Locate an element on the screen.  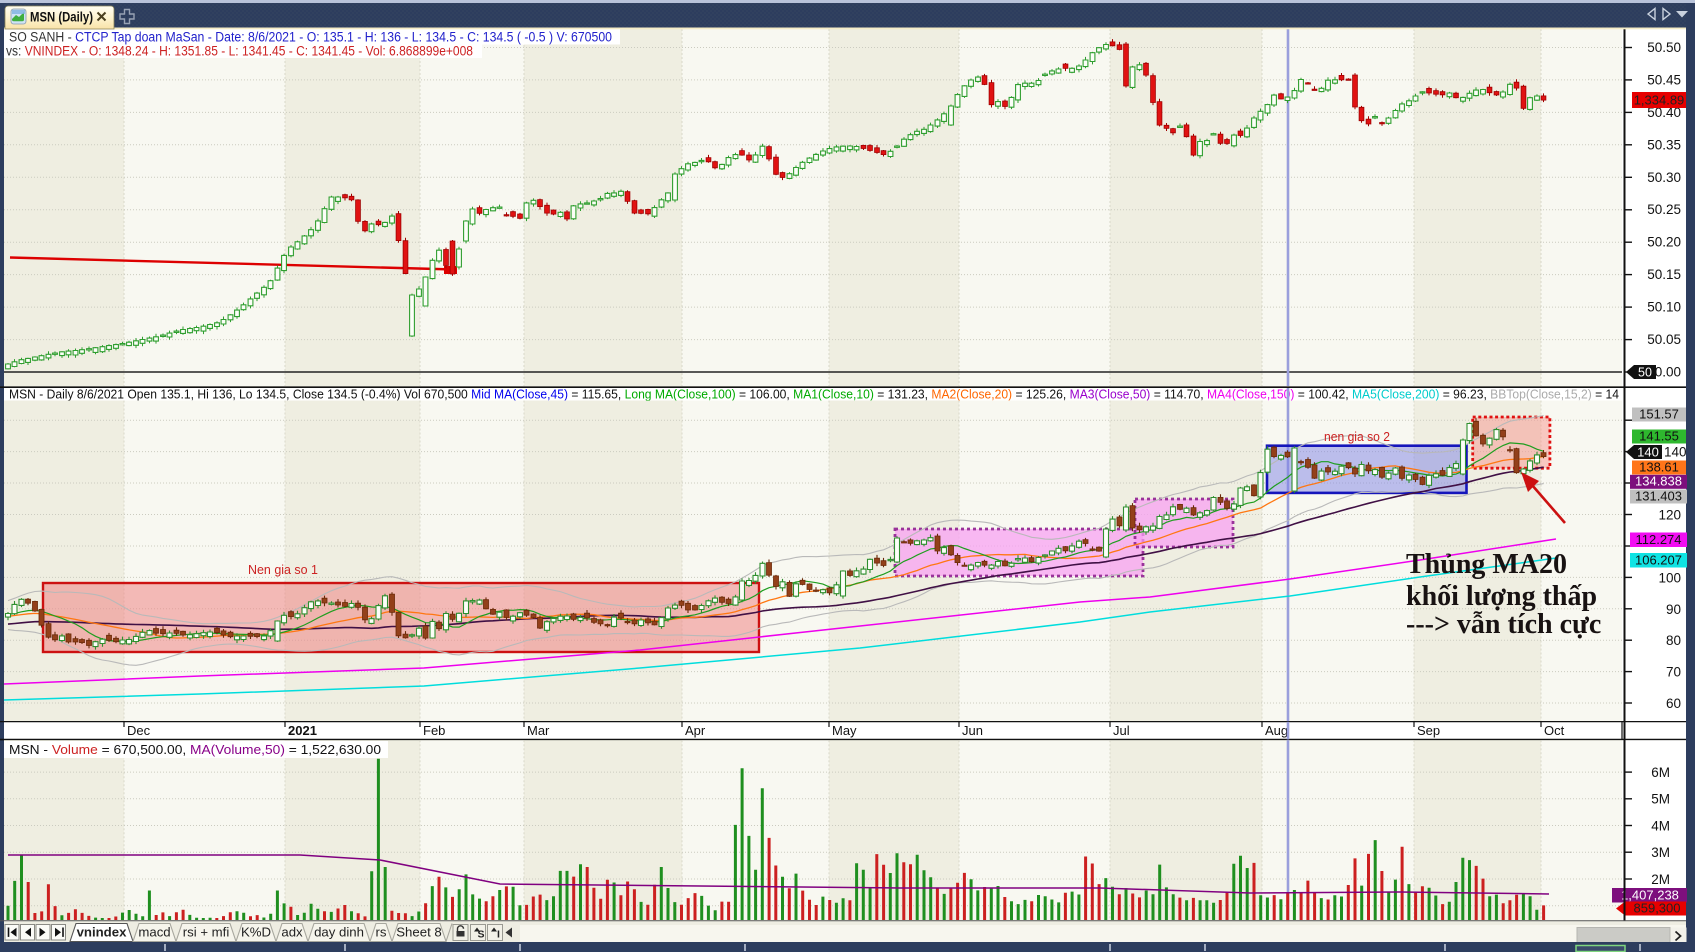
svg-text: 50.45 is located at coordinates (1664, 79).